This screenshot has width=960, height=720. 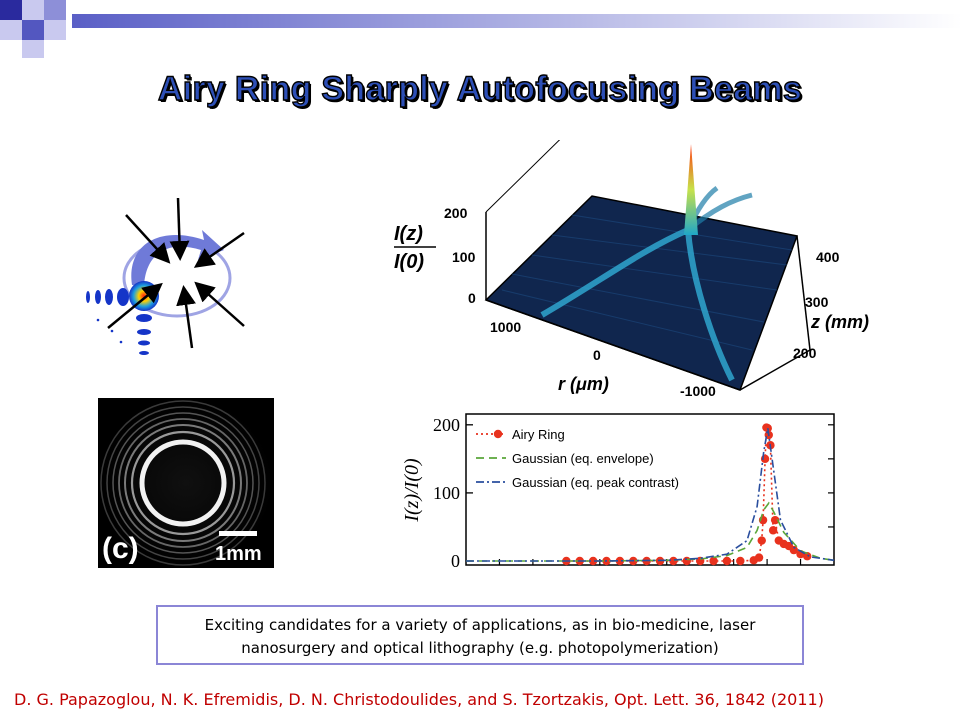 I want to click on r-tick-label: 1000, so click(x=505, y=327).